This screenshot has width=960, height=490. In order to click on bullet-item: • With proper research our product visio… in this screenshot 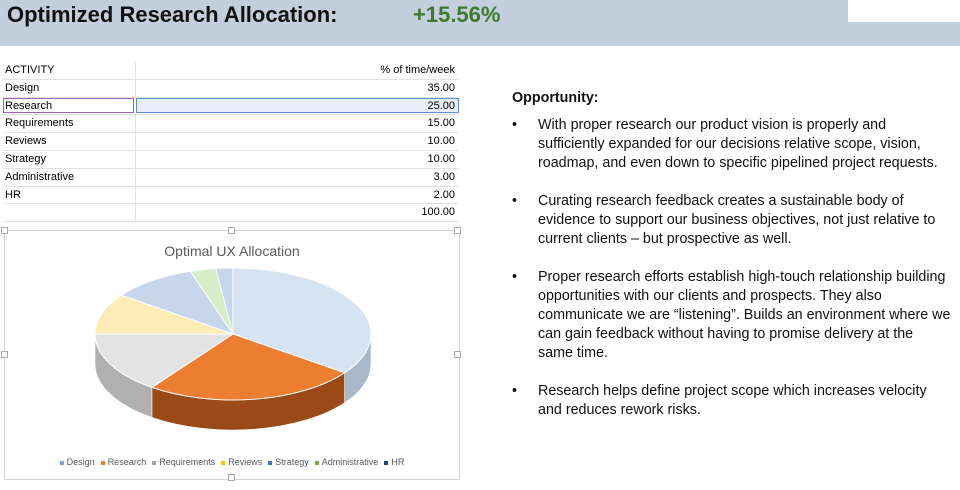, I will do `click(732, 144)`.